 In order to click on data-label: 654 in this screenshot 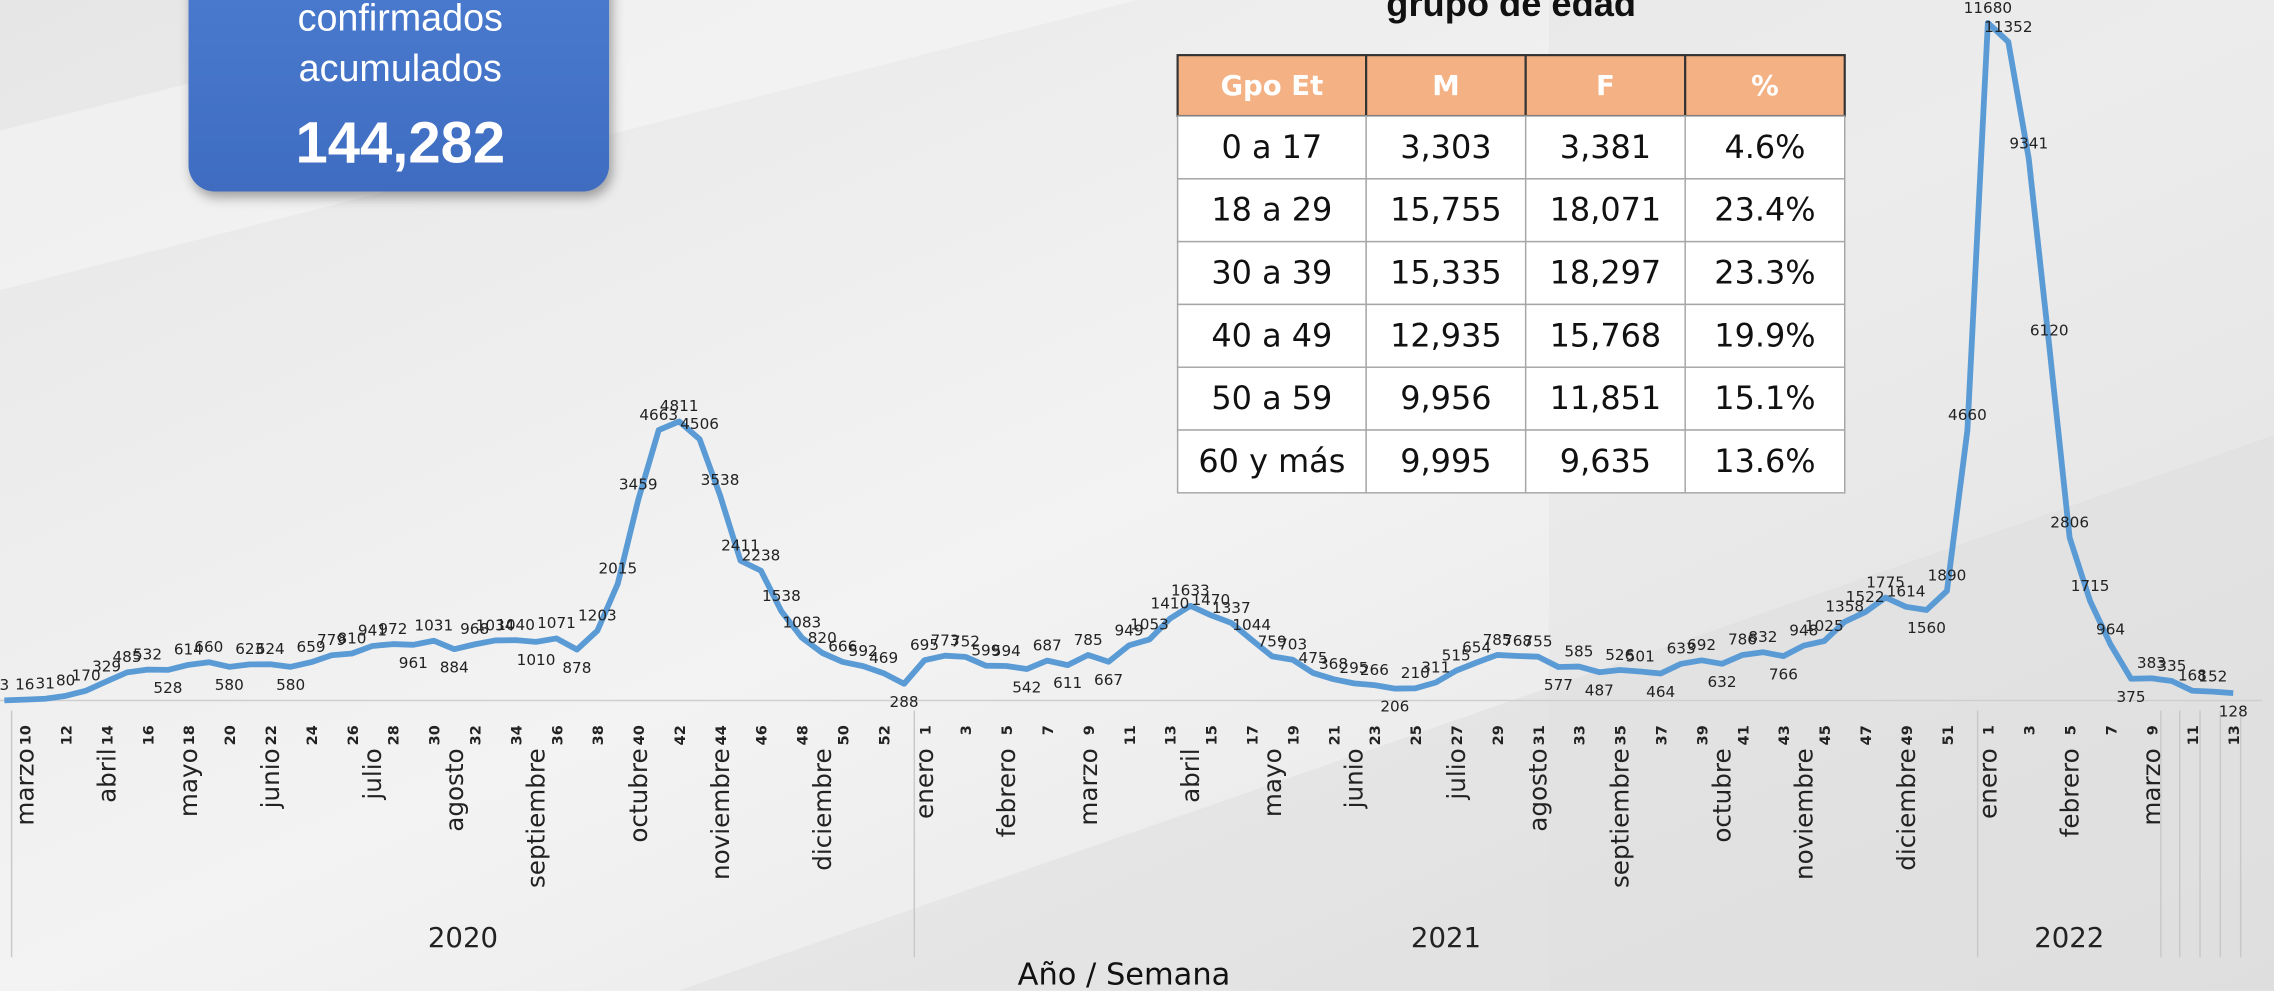, I will do `click(1476, 647)`.